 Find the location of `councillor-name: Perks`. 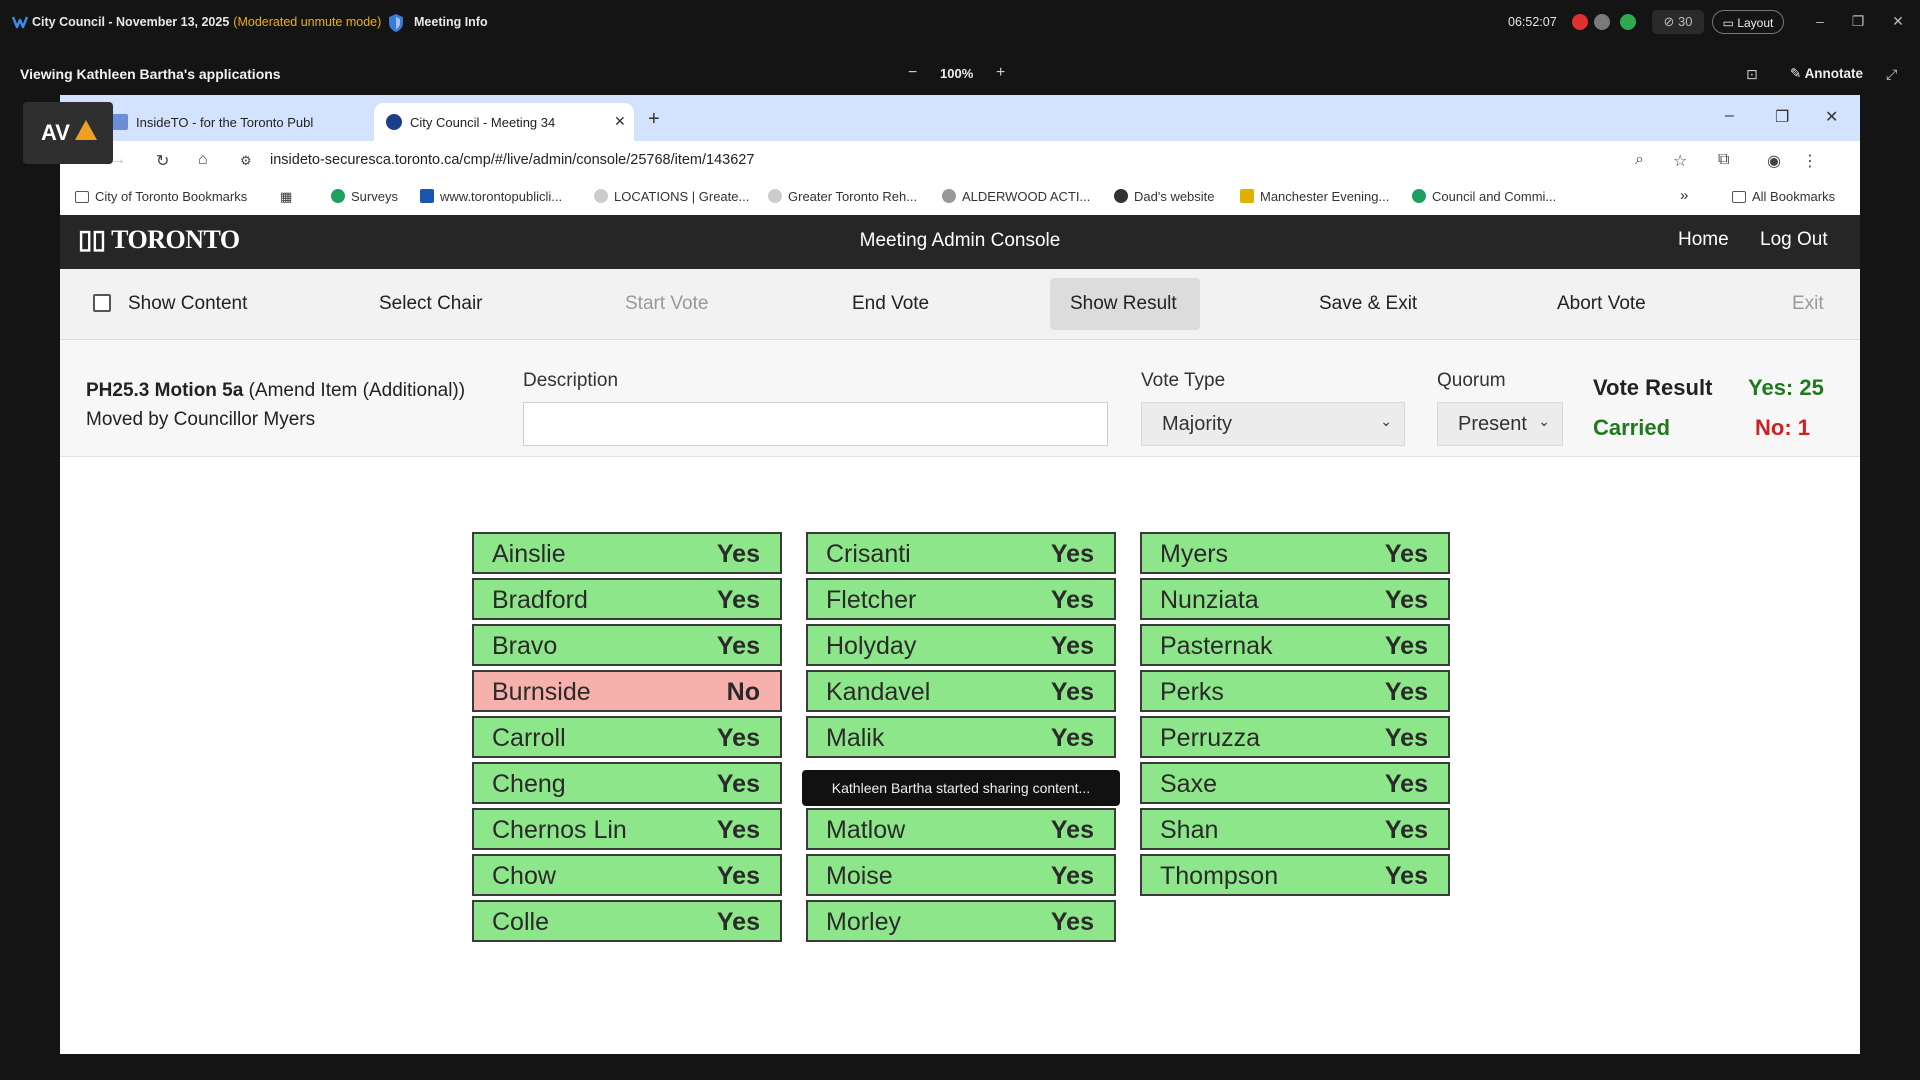

councillor-name: Perks is located at coordinates (1192, 692).